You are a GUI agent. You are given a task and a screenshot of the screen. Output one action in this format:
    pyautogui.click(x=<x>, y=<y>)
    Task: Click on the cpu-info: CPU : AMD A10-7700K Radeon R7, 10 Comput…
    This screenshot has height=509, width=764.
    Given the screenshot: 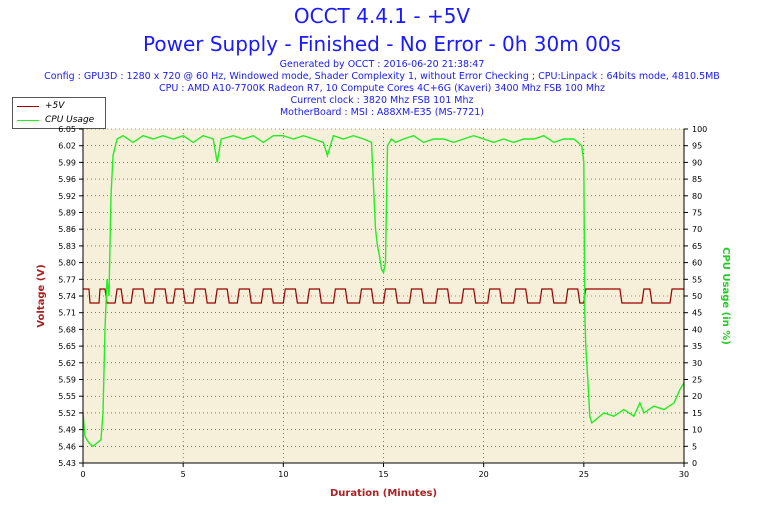 What is the action you would take?
    pyautogui.click(x=382, y=88)
    